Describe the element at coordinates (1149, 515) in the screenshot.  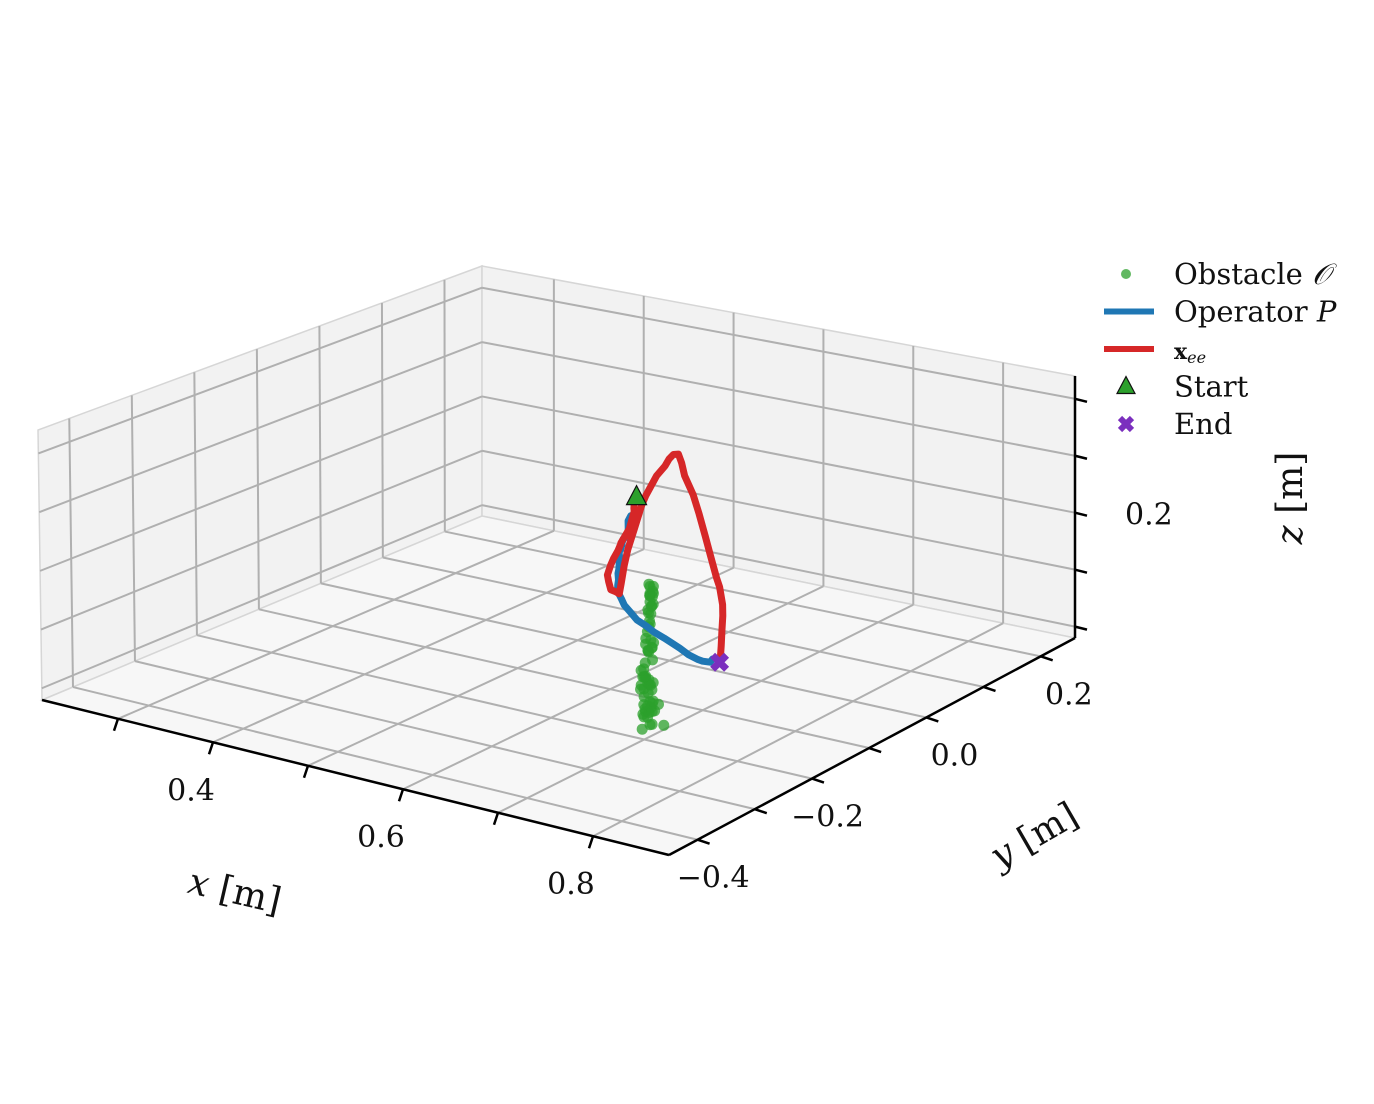
I see `z-tick-label: 0.2` at that location.